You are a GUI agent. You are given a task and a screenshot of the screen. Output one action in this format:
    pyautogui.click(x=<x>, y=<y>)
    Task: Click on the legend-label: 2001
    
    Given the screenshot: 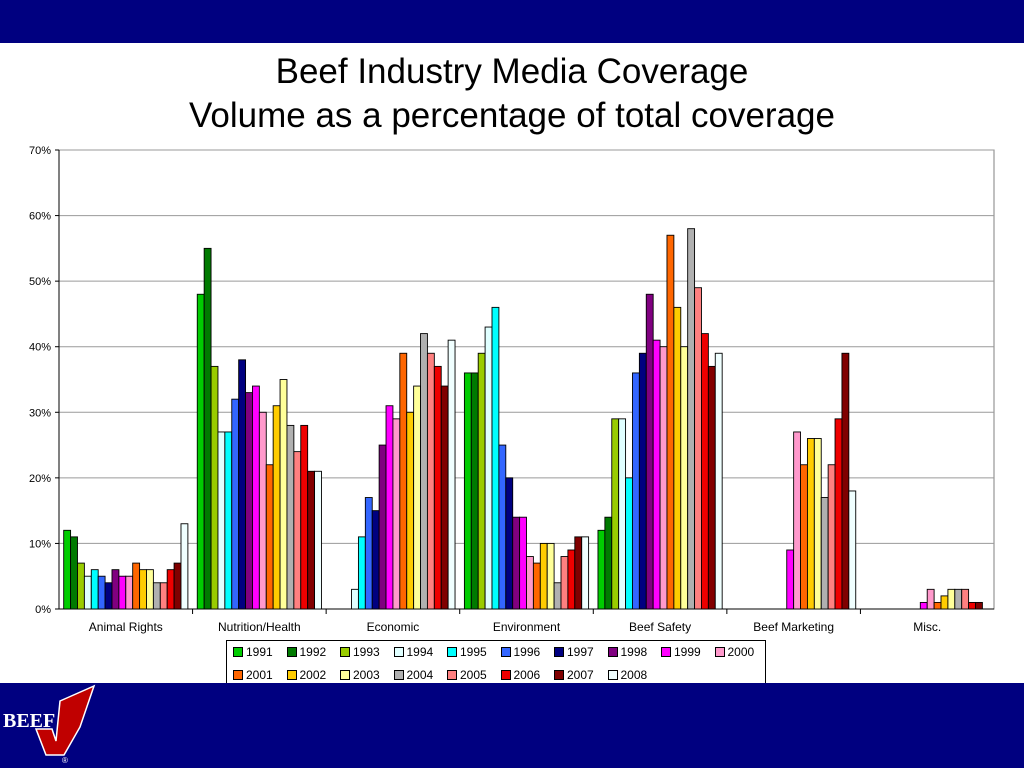 What is the action you would take?
    pyautogui.click(x=259, y=675)
    